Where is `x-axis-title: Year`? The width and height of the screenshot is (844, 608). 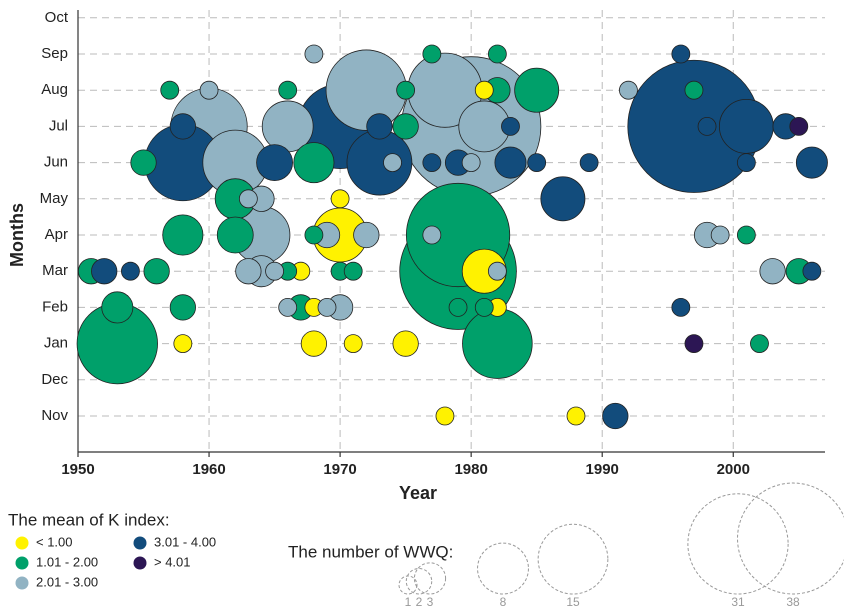
x-axis-title: Year is located at coordinates (418, 493).